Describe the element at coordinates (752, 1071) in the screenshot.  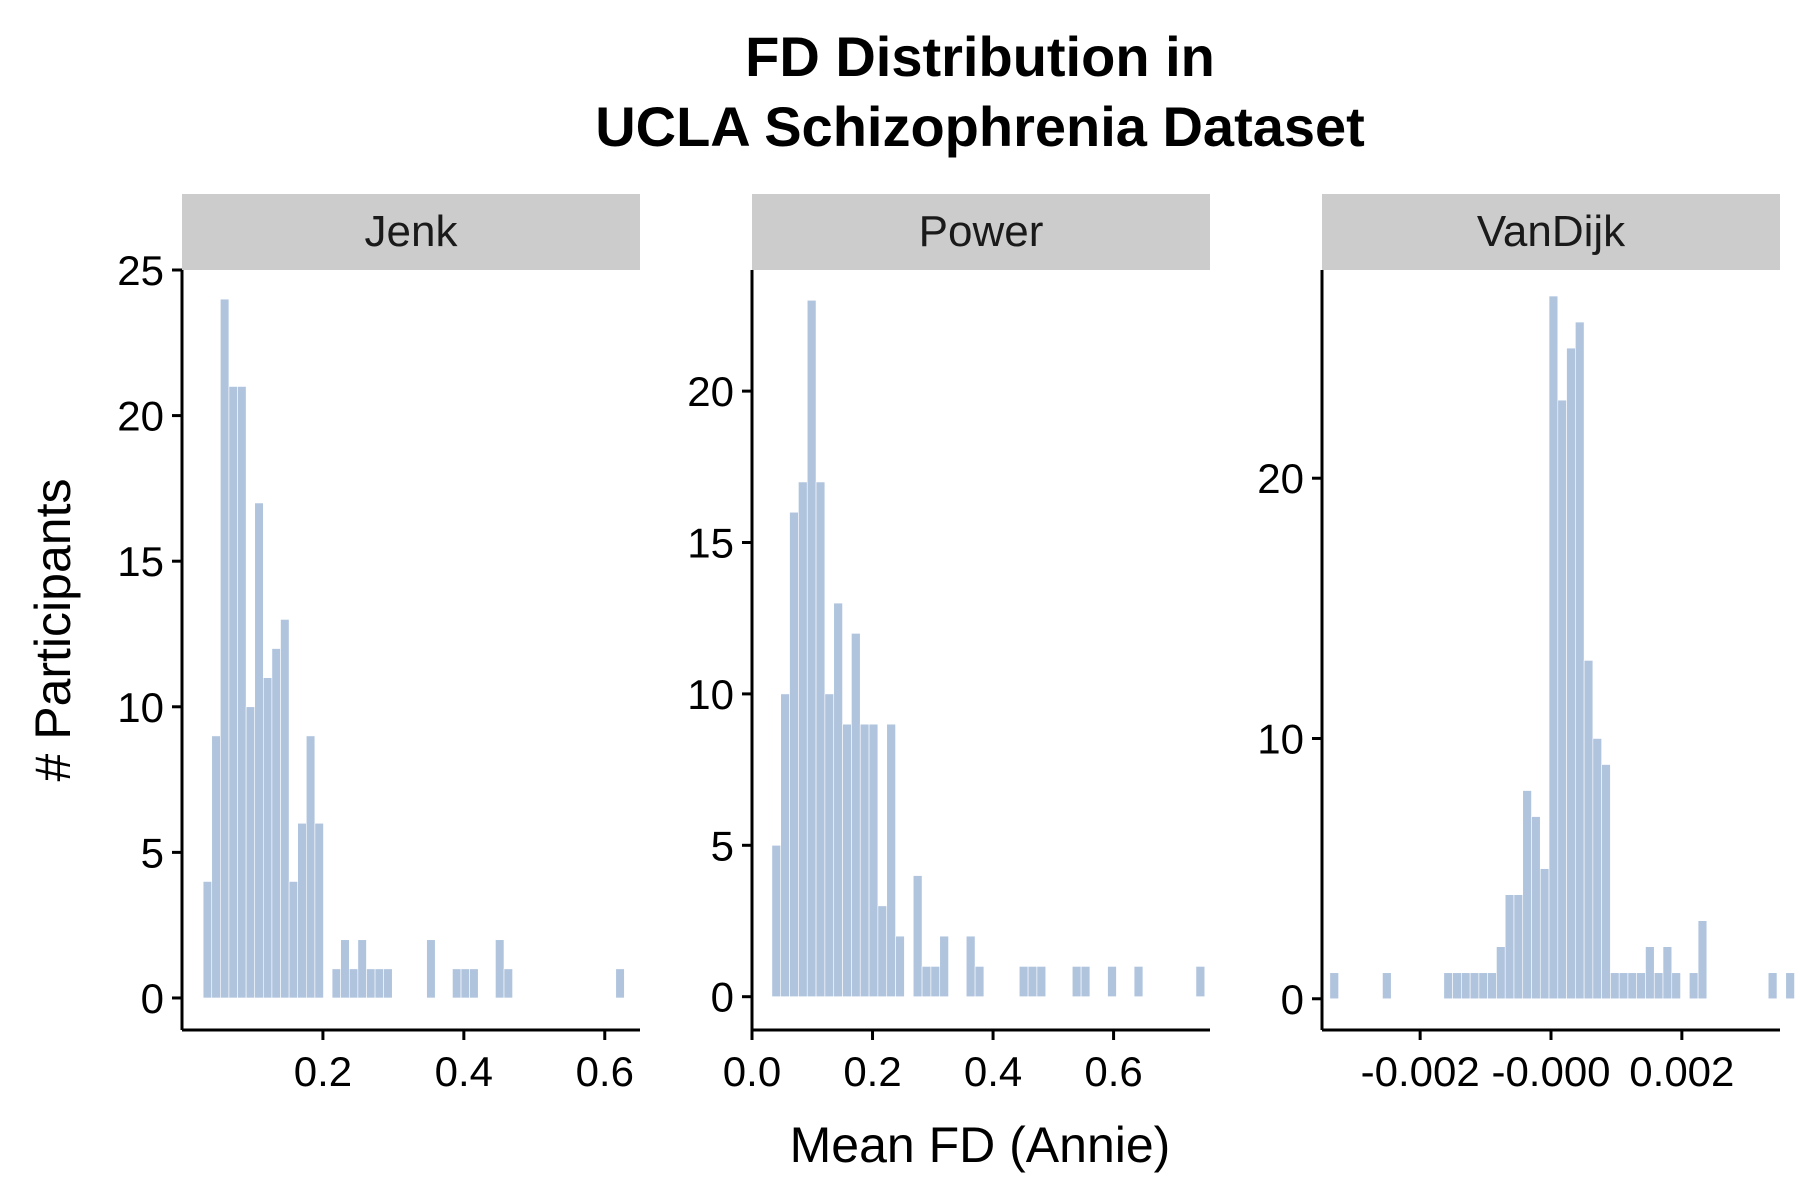
I see `x-tick-label: 0.0` at that location.